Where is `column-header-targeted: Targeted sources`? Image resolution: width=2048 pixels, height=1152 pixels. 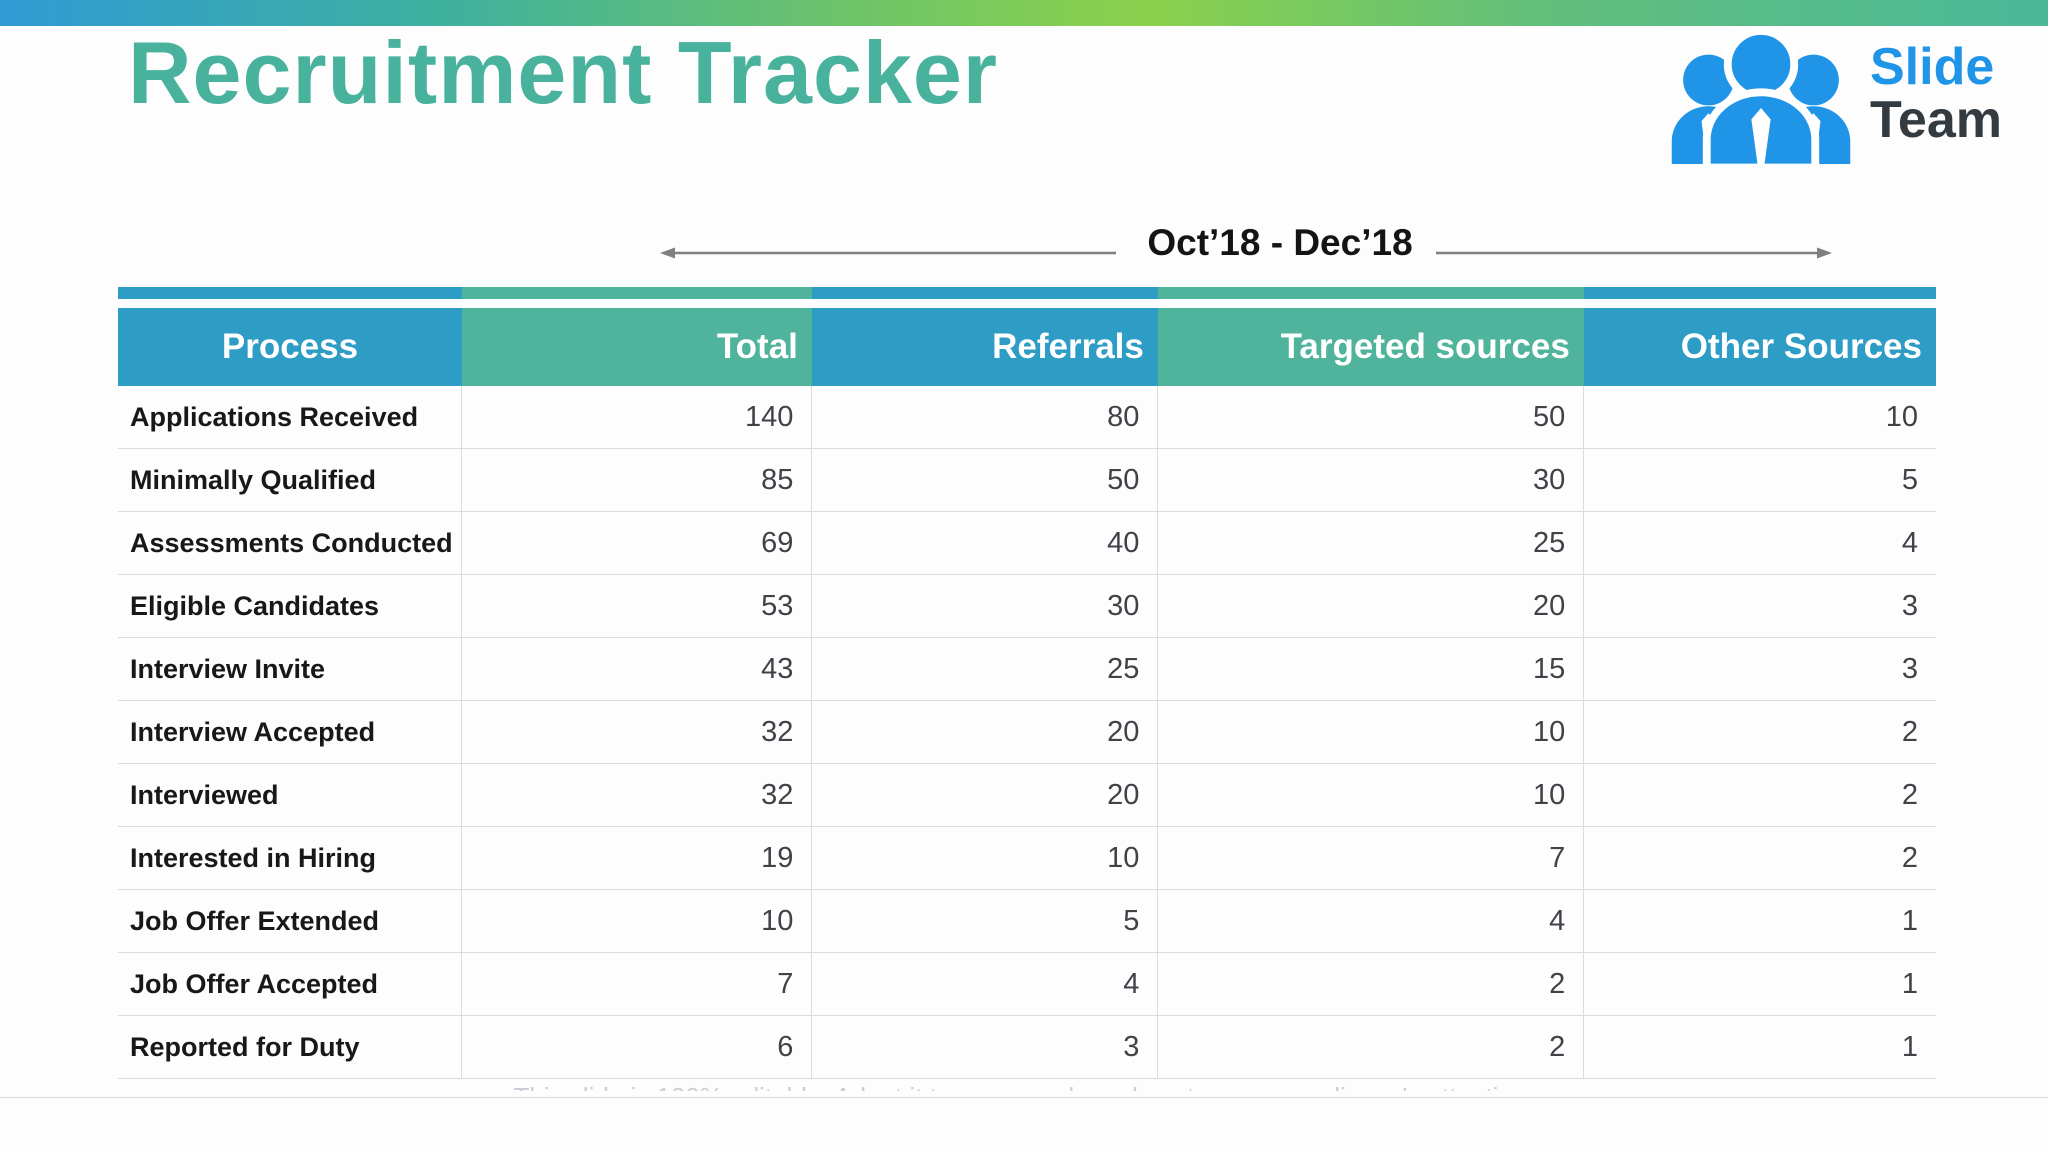 column-header-targeted: Targeted sources is located at coordinates (1370, 347).